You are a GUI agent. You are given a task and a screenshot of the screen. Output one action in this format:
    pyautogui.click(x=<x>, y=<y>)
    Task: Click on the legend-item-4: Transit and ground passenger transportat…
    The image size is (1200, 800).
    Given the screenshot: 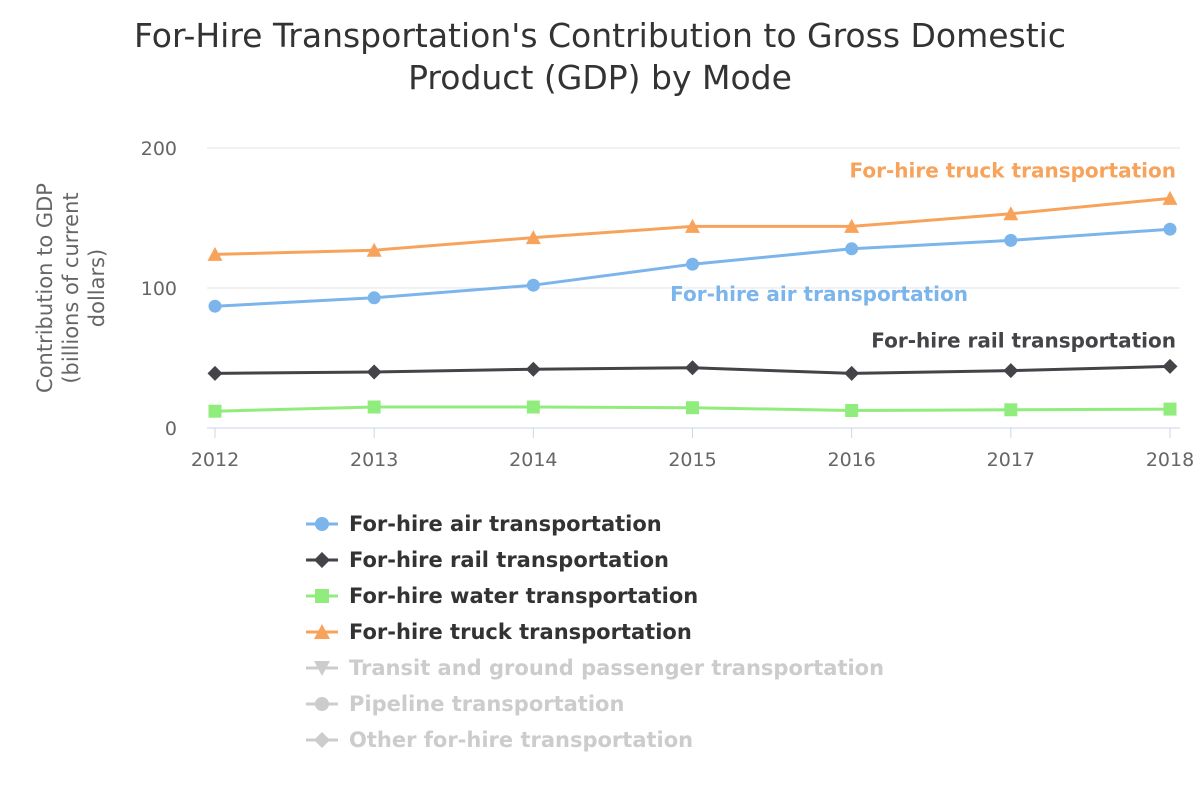 What is the action you would take?
    pyautogui.click(x=595, y=668)
    